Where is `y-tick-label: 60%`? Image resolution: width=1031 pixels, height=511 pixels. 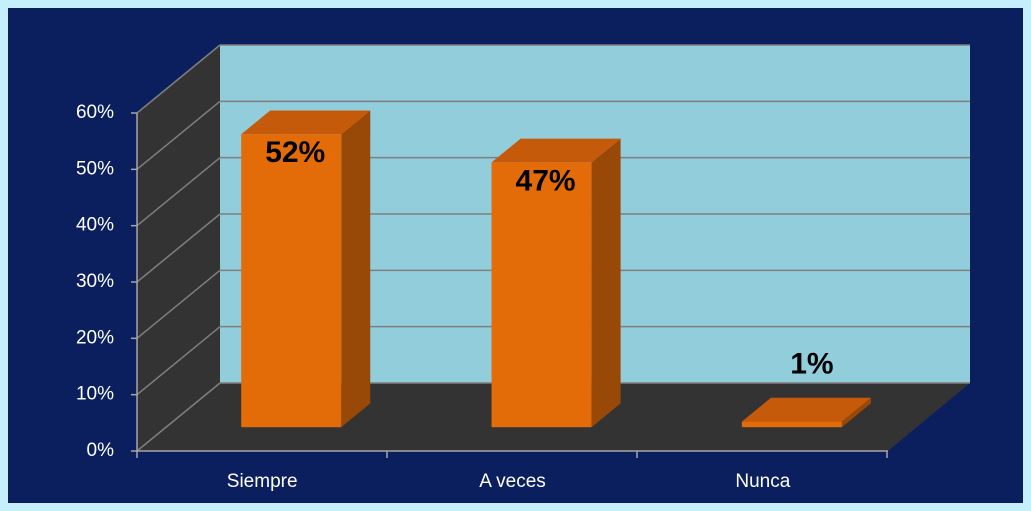 y-tick-label: 60% is located at coordinates (95, 112).